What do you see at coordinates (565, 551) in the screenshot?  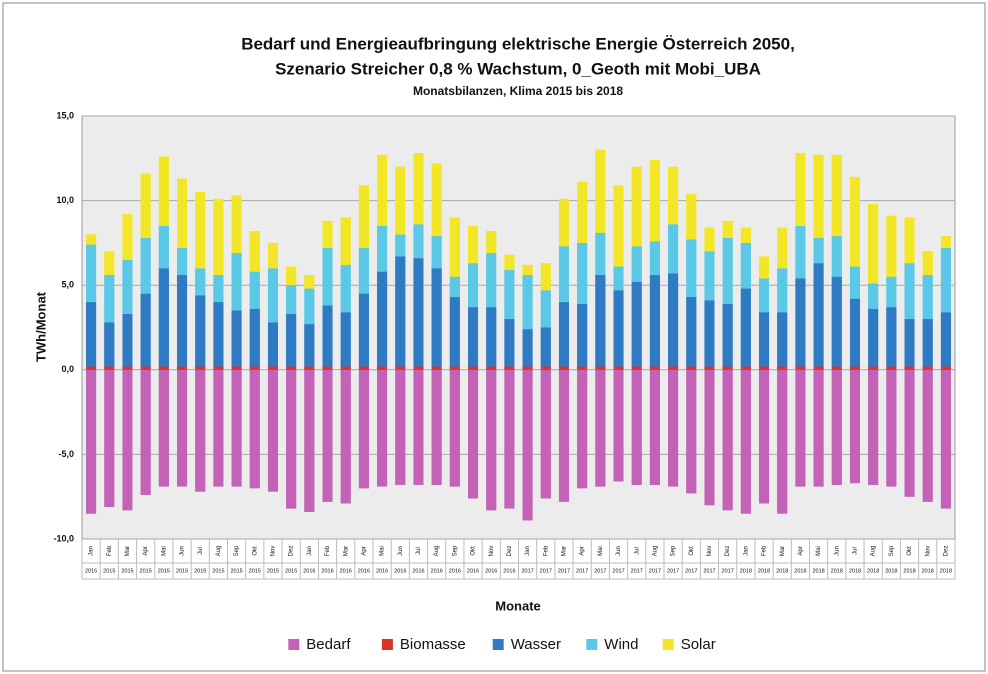 I see `x-tick-label: Mar` at bounding box center [565, 551].